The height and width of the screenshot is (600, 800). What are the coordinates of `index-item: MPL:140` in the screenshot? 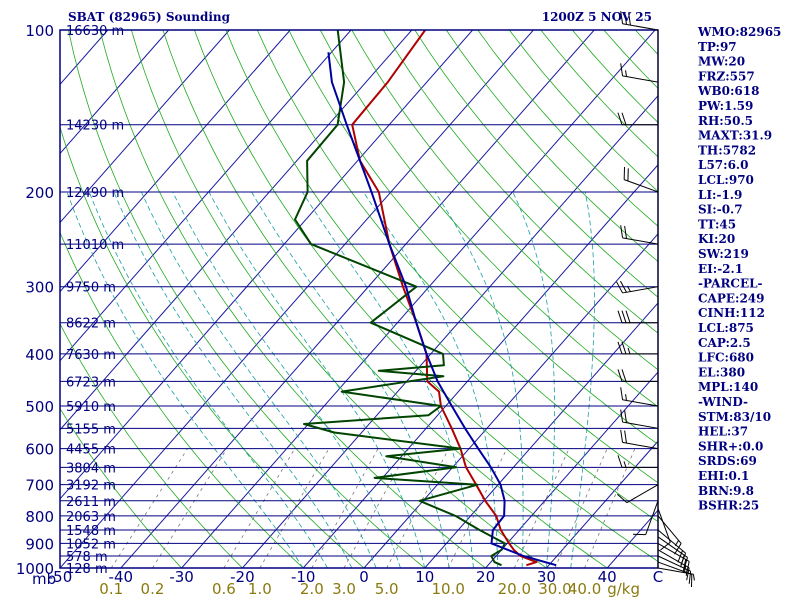 It's located at (728, 387).